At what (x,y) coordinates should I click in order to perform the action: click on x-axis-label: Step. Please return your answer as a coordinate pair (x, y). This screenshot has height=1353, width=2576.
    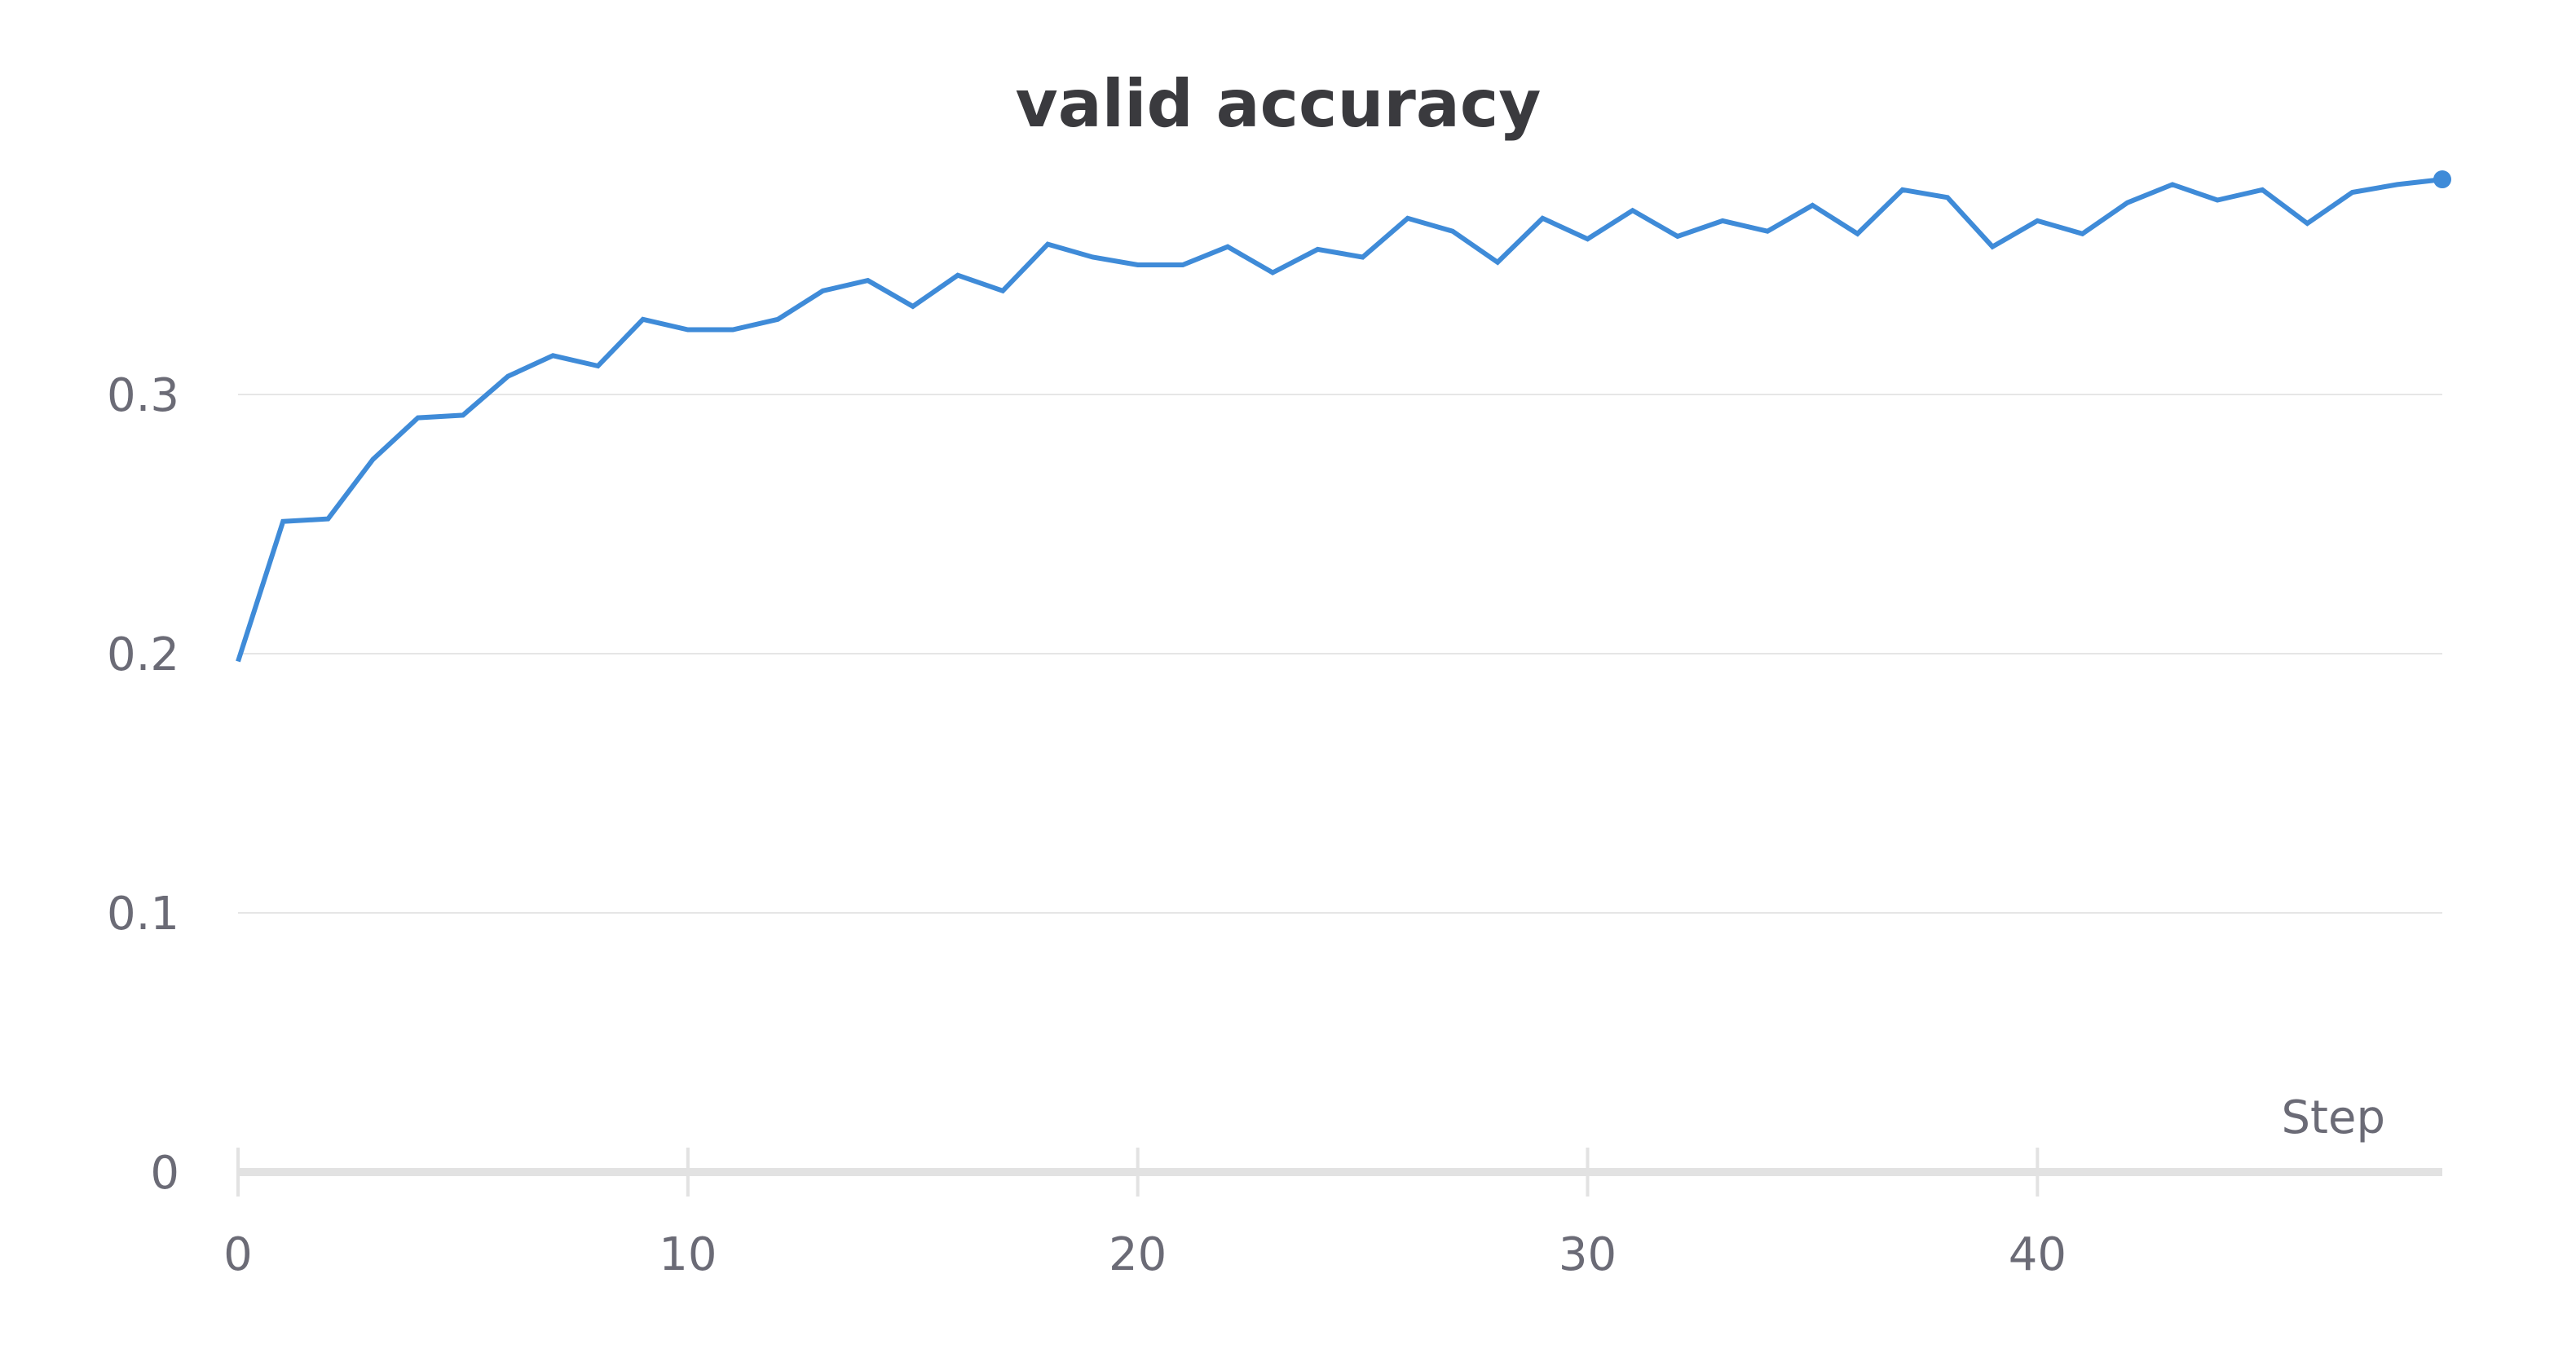
    Looking at the image, I should click on (2333, 1117).